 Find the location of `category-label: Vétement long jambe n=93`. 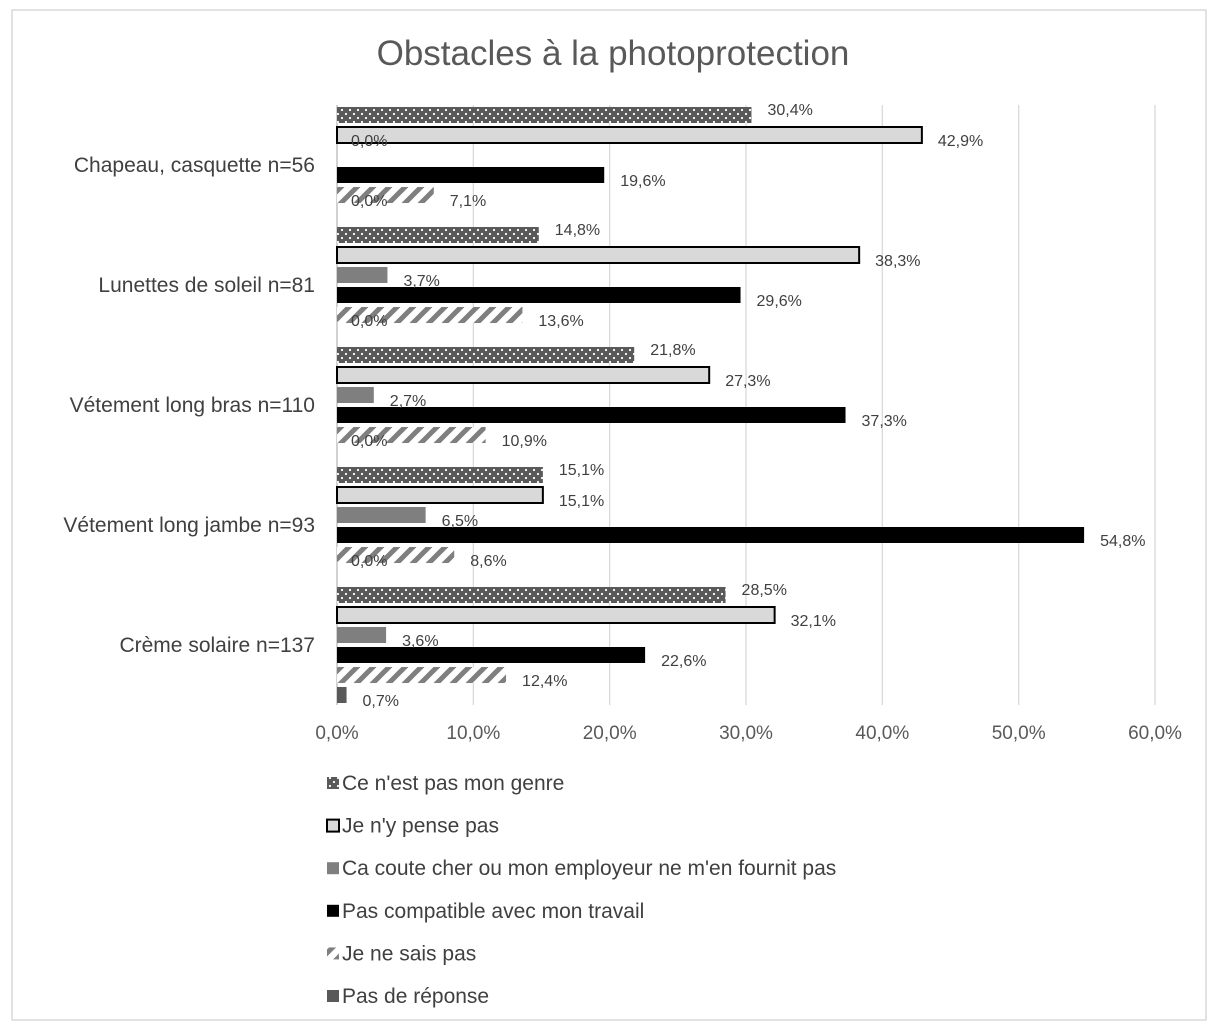

category-label: Vétement long jambe n=93 is located at coordinates (189, 525).